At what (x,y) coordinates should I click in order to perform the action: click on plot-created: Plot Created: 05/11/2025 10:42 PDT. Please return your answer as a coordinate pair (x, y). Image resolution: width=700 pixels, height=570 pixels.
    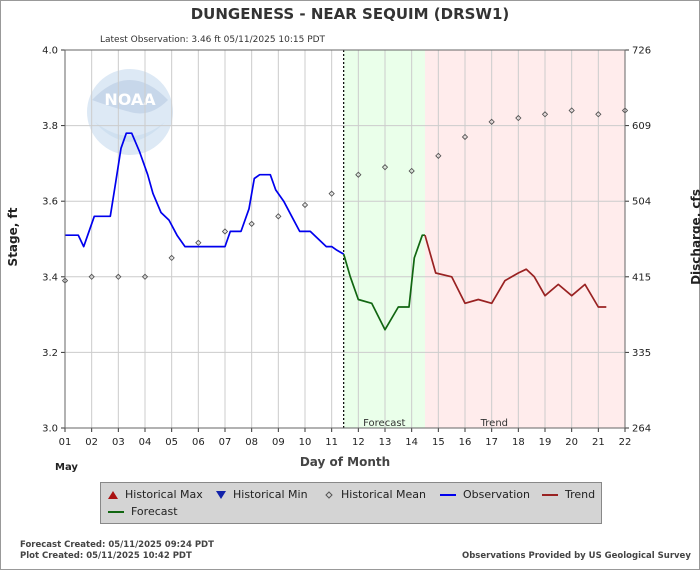
    Looking at the image, I should click on (106, 556).